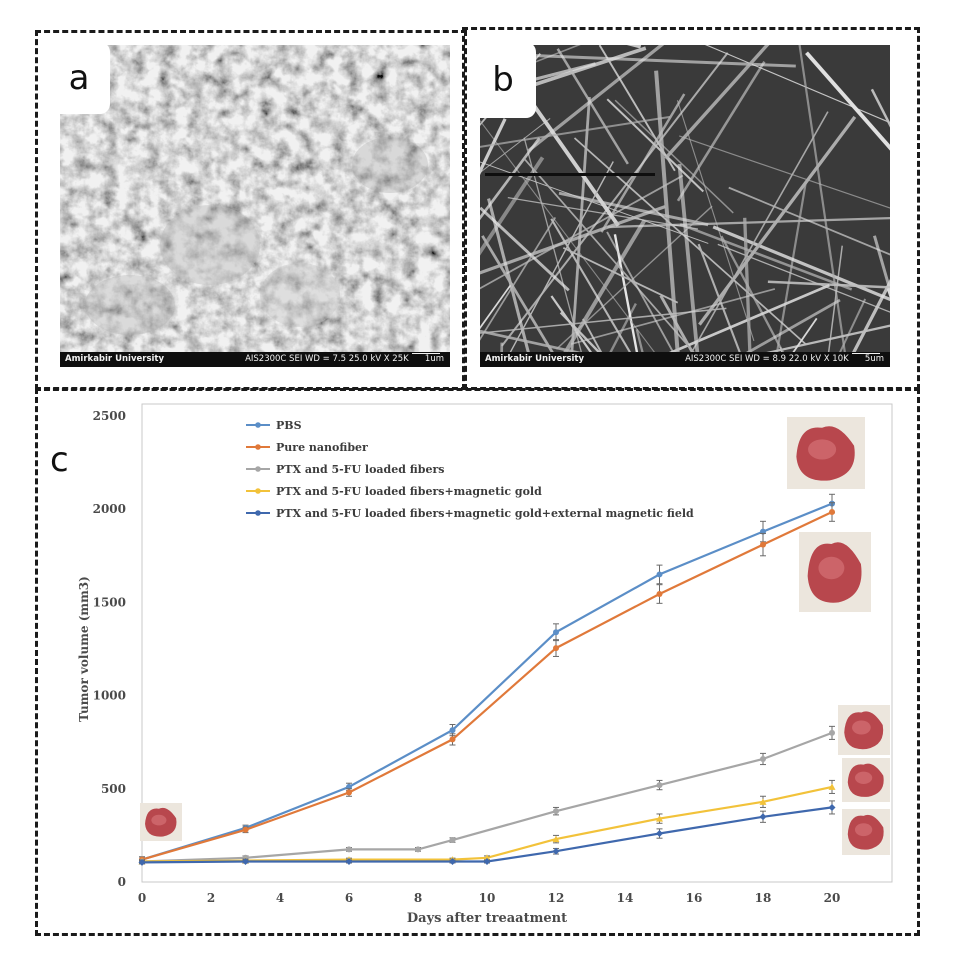 This screenshot has width=955, height=955. What do you see at coordinates (487, 898) in the screenshot?
I see `x-tick-label: 10` at bounding box center [487, 898].